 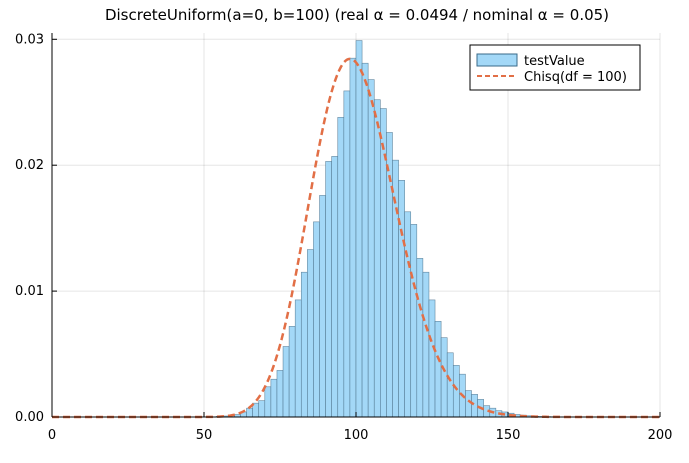 I want to click on legend: testValue Chisq(df = 100), so click(x=555, y=67).